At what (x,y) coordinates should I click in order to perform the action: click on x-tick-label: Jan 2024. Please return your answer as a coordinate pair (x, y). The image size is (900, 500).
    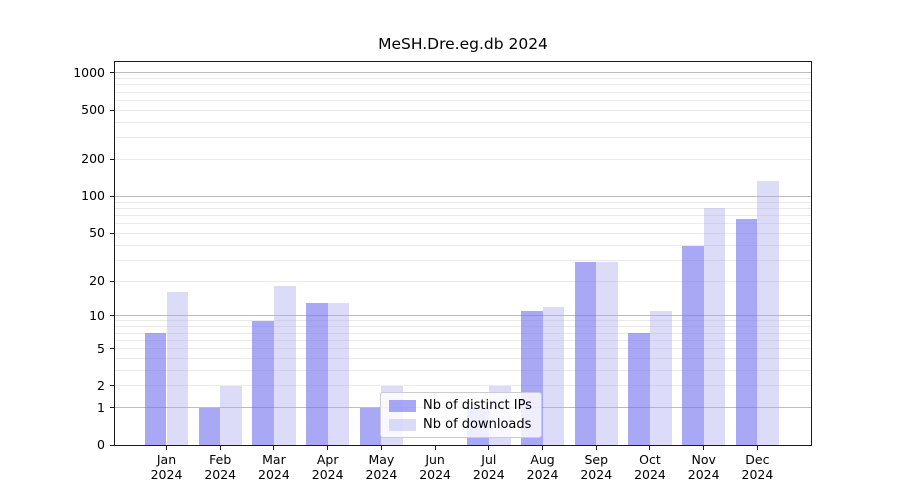
    Looking at the image, I should click on (167, 467).